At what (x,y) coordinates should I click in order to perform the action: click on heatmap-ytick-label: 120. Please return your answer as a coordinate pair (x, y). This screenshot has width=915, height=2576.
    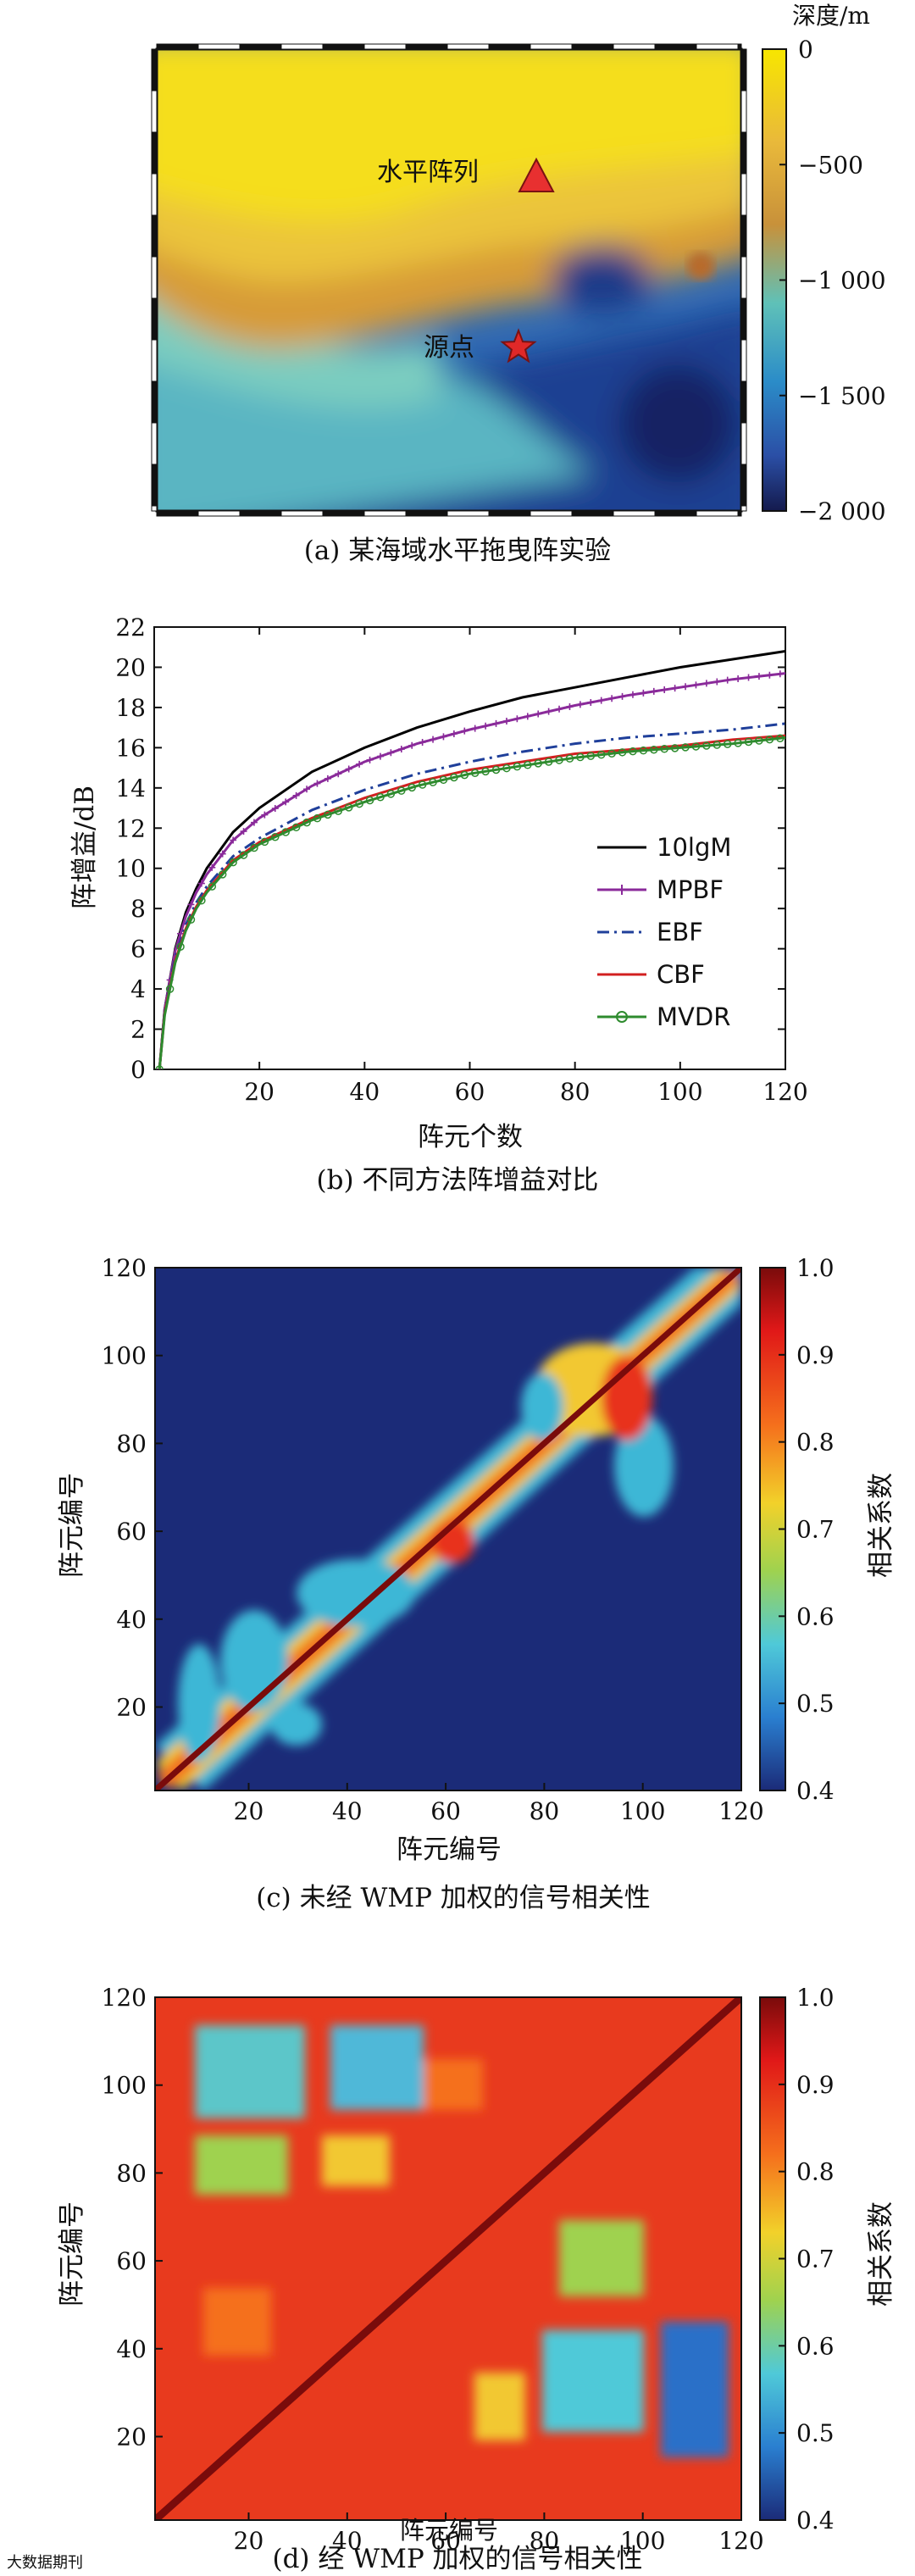
    Looking at the image, I should click on (124, 1268).